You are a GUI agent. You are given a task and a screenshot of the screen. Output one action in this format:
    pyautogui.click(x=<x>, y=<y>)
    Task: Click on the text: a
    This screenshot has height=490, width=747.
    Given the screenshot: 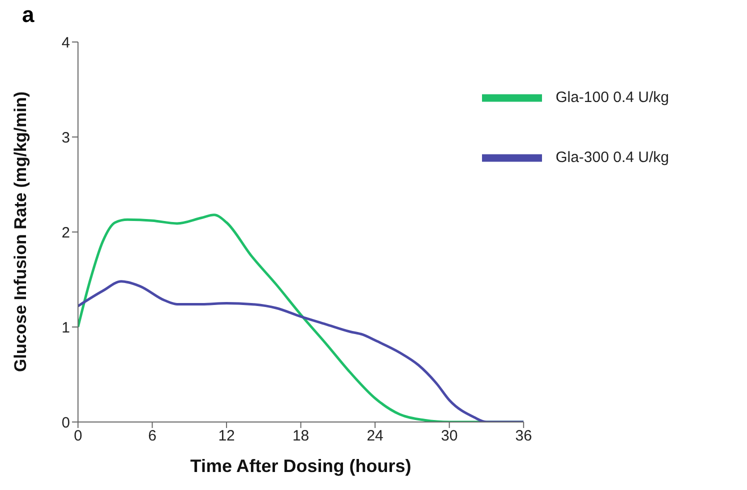 What is the action you would take?
    pyautogui.click(x=28, y=15)
    